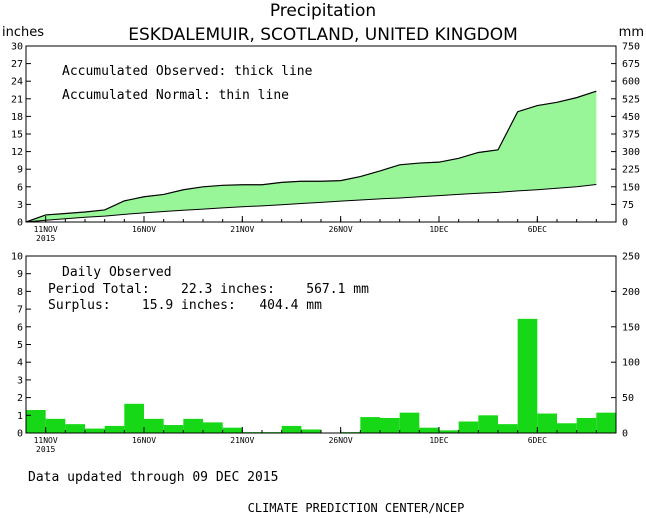 The height and width of the screenshot is (518, 646). What do you see at coordinates (20, 416) in the screenshot?
I see `y-tick-label: 1` at bounding box center [20, 416].